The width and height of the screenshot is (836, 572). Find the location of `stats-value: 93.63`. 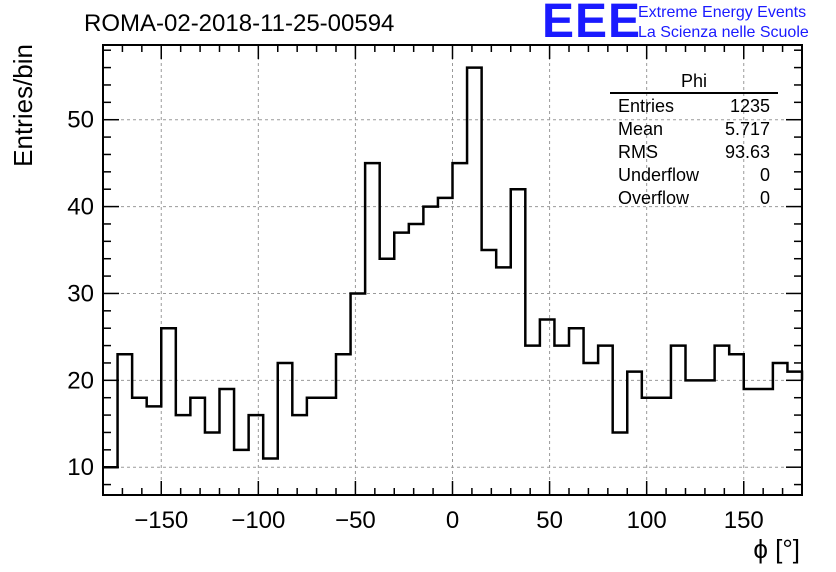

stats-value: 93.63 is located at coordinates (747, 152).